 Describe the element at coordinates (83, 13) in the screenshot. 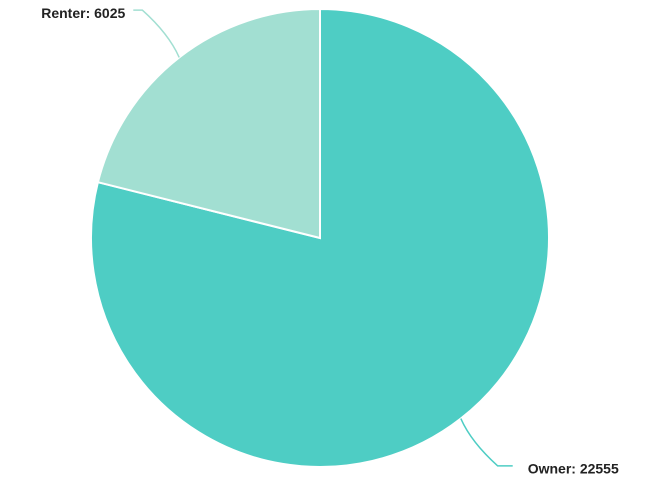

I see `slice-label: Renter: 6025` at that location.